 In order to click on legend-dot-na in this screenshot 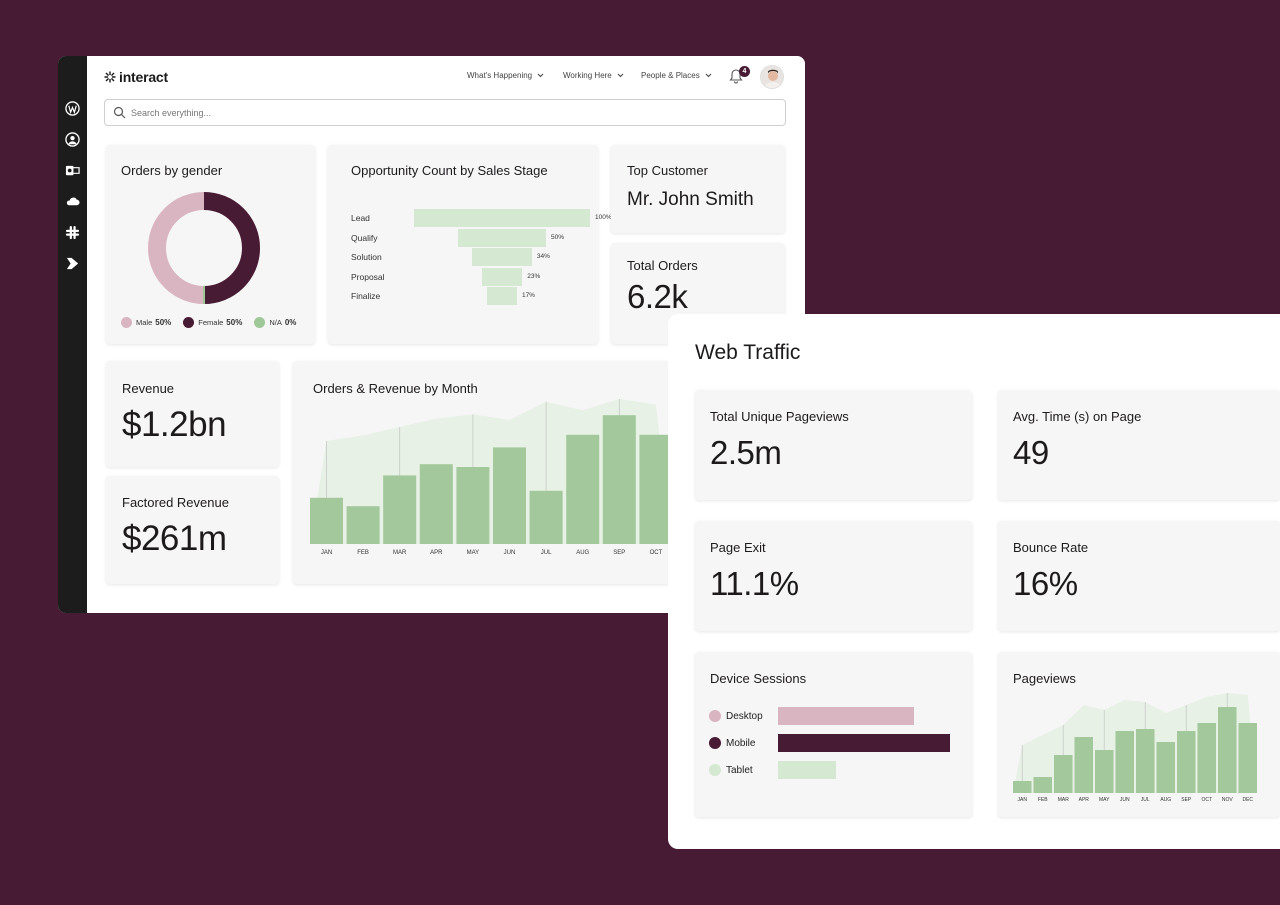, I will do `click(260, 322)`.